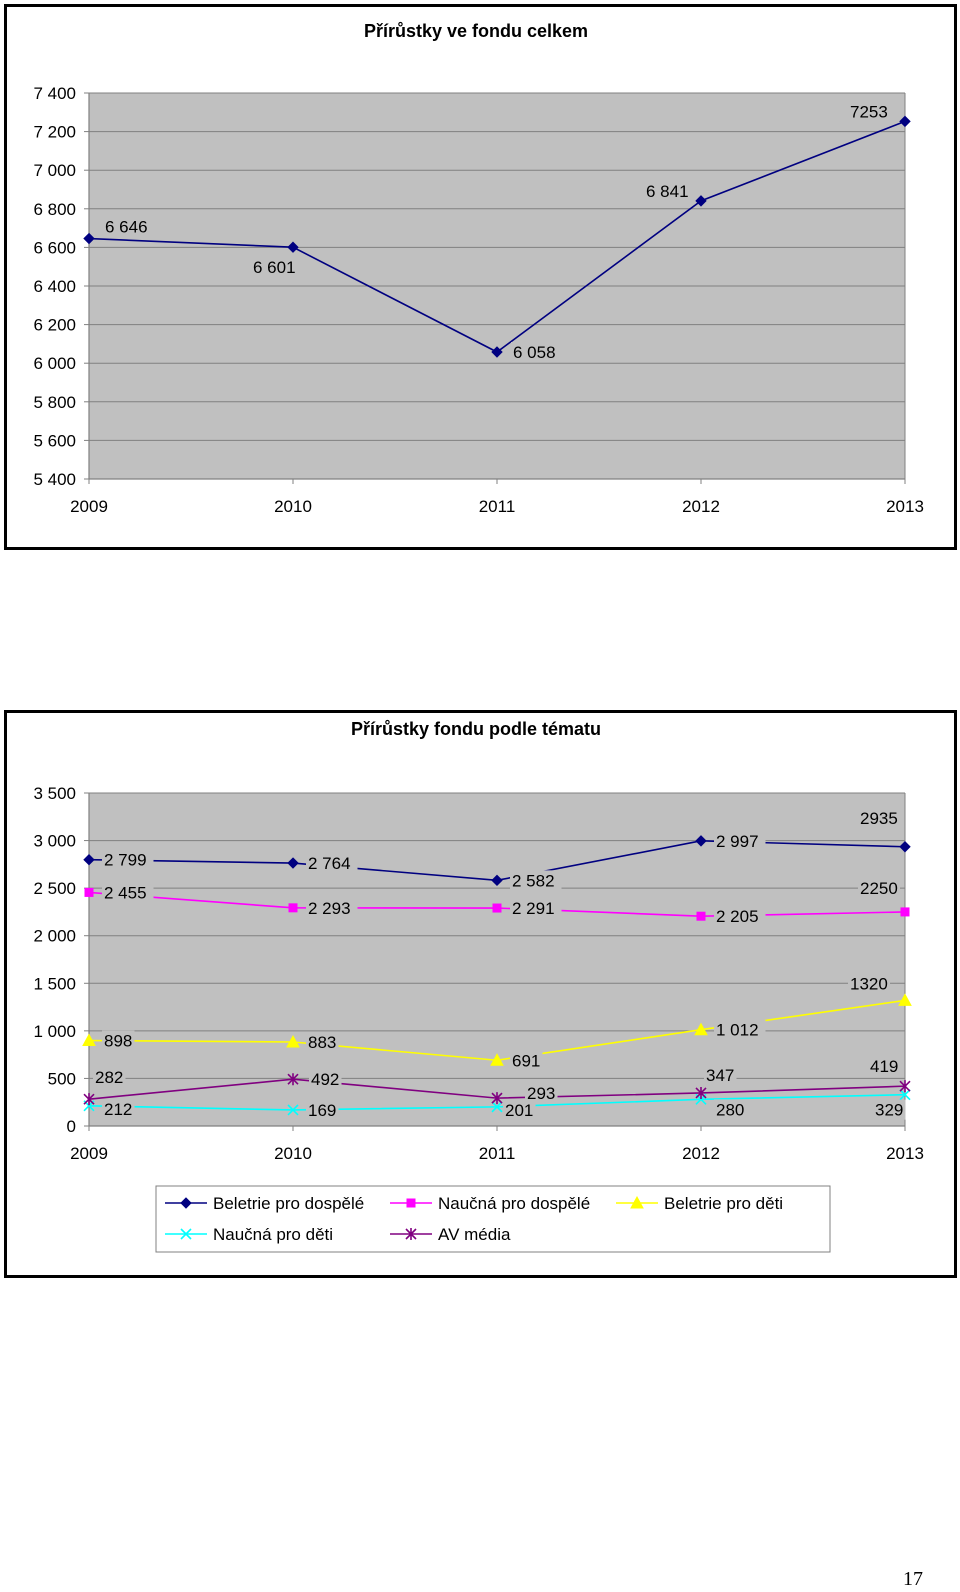 The width and height of the screenshot is (960, 1592). Describe the element at coordinates (54, 983) in the screenshot. I see `y-tick-label: 1 500` at that location.